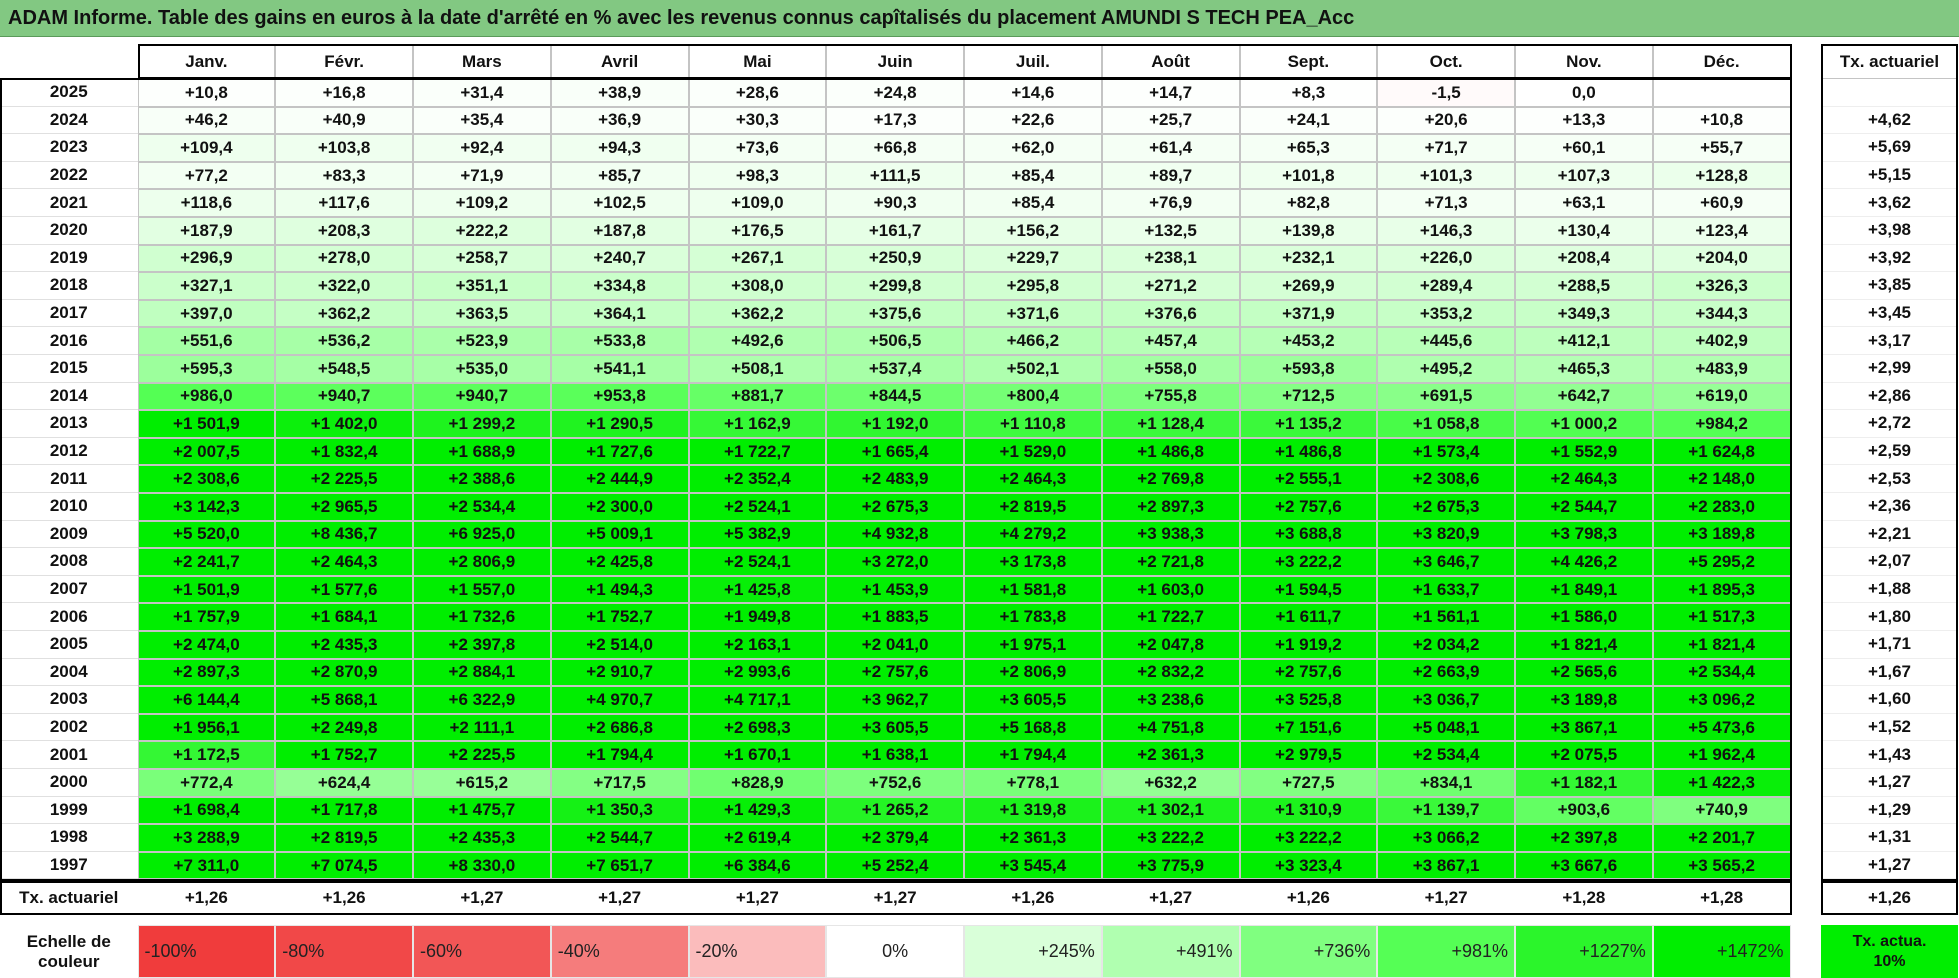  I want to click on scale-swatch: +1227%, so click(1584, 951).